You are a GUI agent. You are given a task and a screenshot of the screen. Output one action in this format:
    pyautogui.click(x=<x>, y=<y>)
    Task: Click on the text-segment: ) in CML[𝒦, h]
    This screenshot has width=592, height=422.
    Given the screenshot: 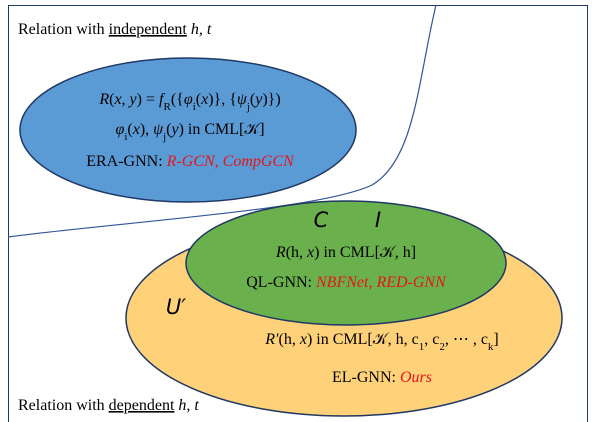 What is the action you would take?
    pyautogui.click(x=365, y=252)
    